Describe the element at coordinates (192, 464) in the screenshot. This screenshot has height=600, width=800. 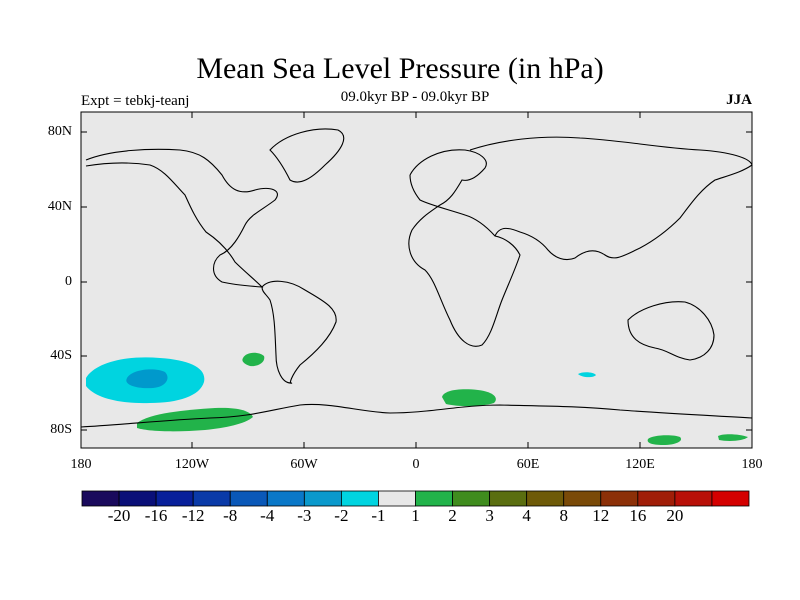
I see `lon-label-120w: 120W` at that location.